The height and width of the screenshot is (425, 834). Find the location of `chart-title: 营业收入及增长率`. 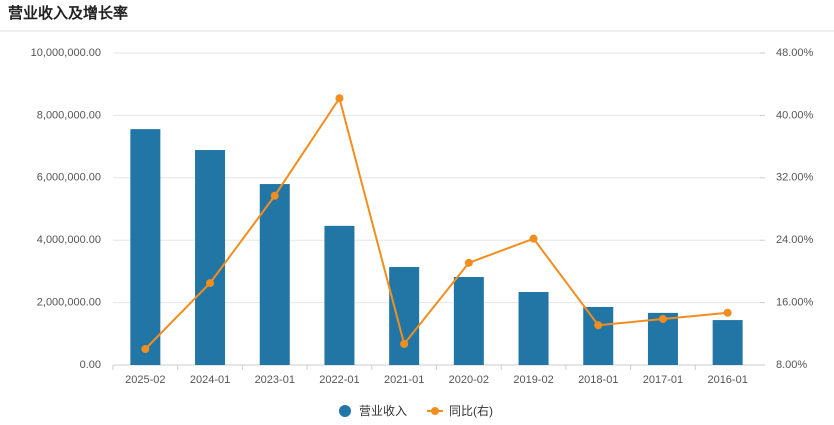

chart-title: 营业收入及增长率 is located at coordinates (68, 13).